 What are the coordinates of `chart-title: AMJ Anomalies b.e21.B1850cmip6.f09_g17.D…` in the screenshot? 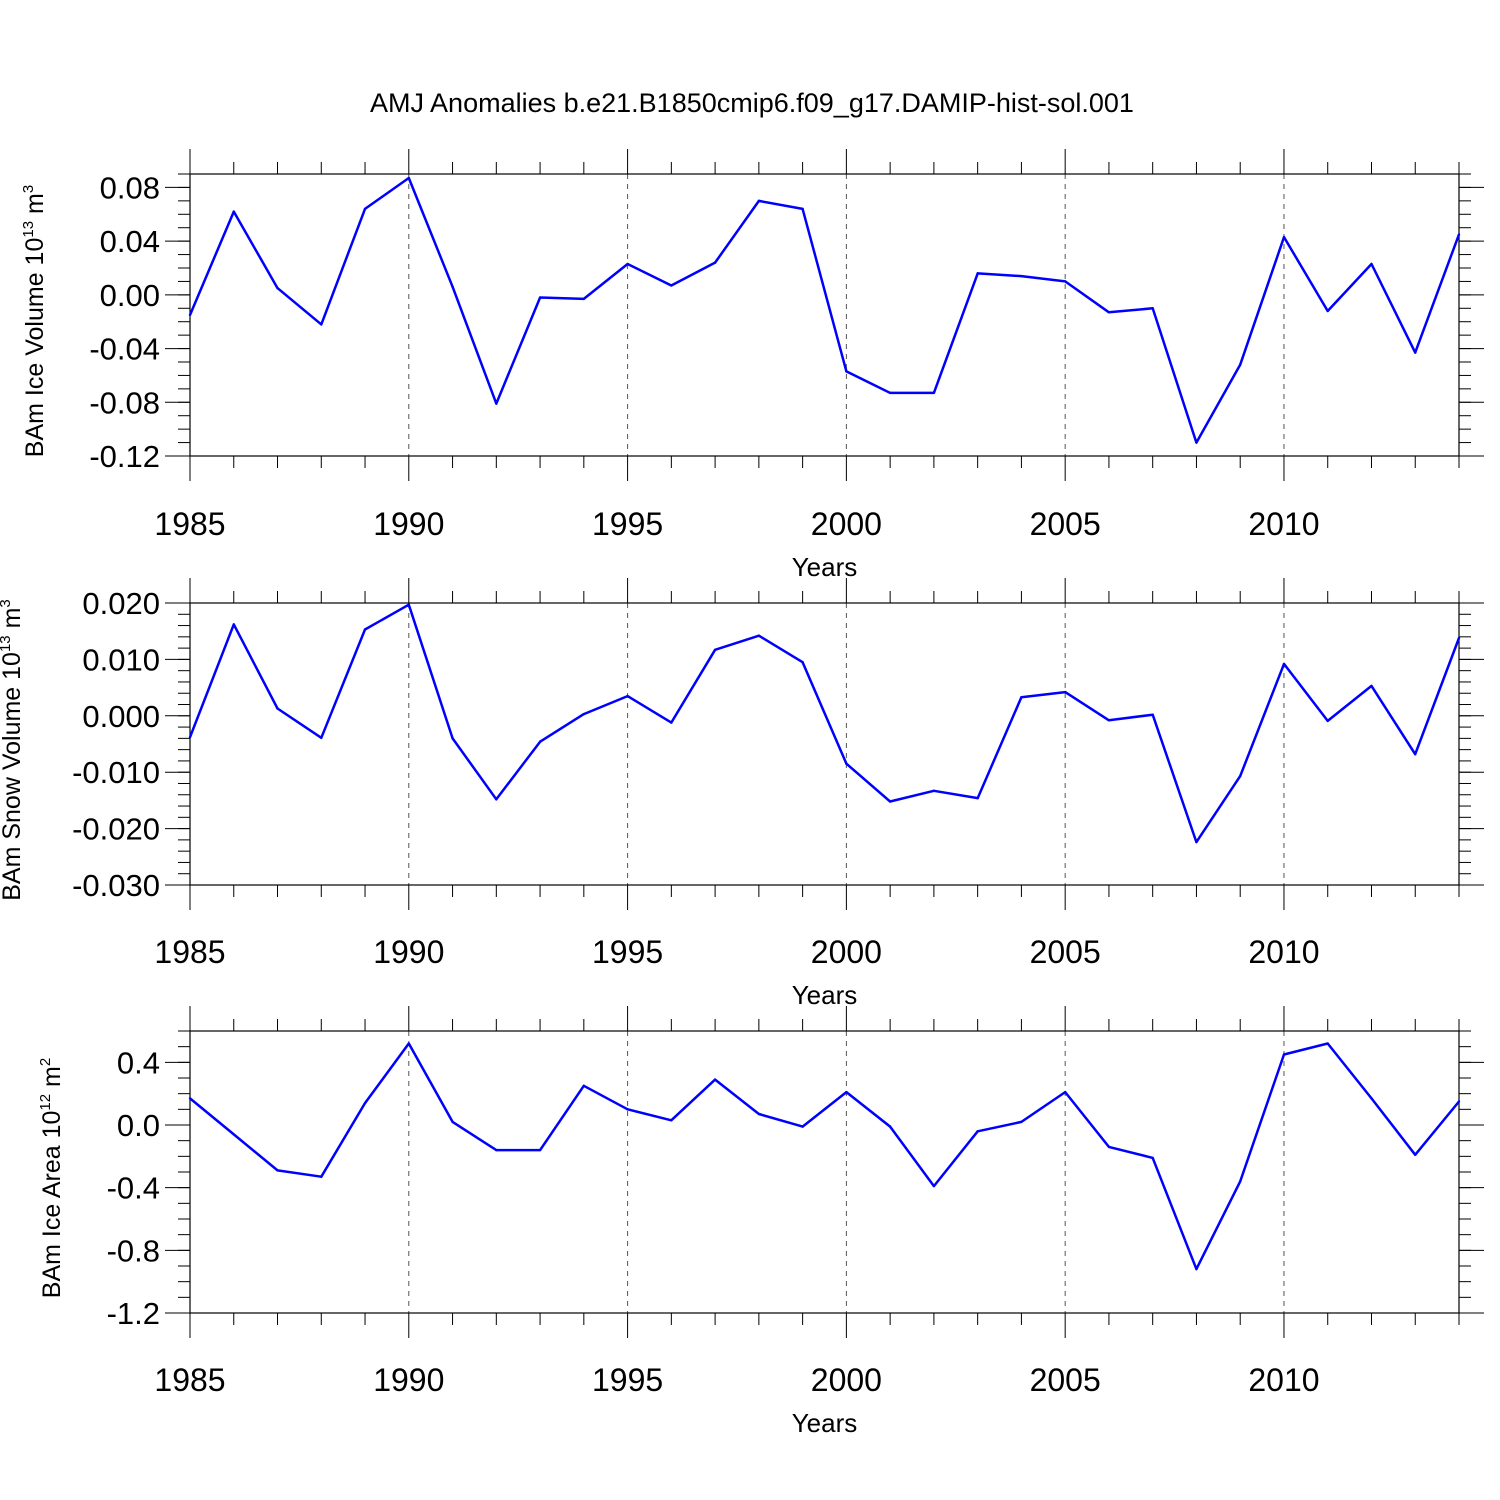 It's located at (752, 103).